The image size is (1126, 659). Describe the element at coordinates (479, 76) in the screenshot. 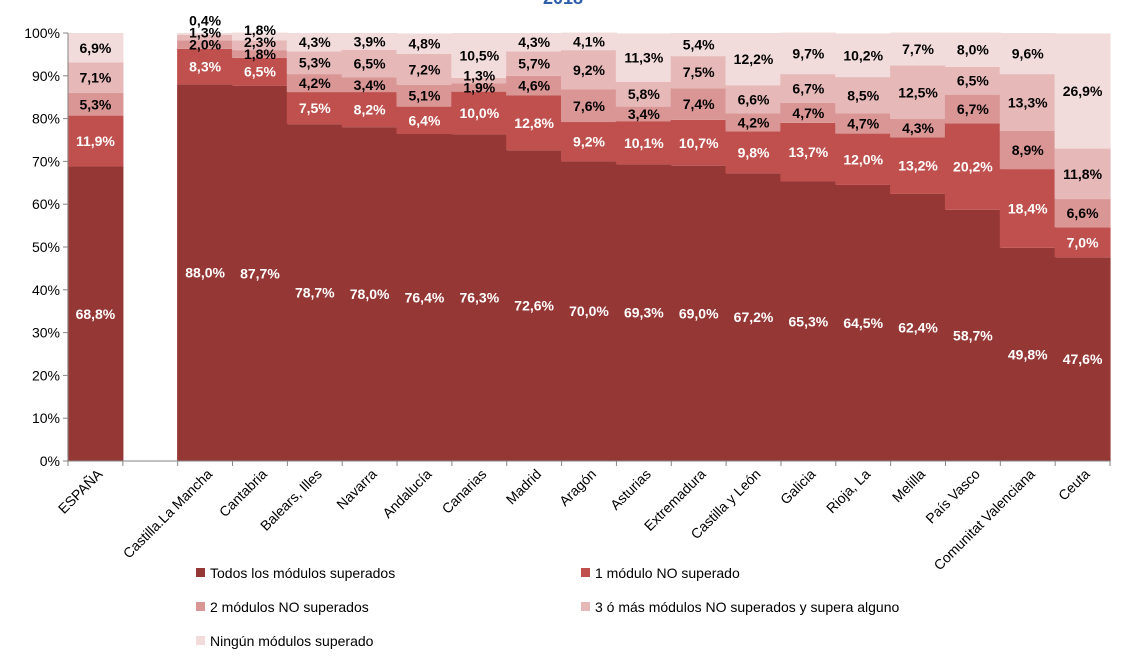

I see `data-label: 1,3%` at that location.